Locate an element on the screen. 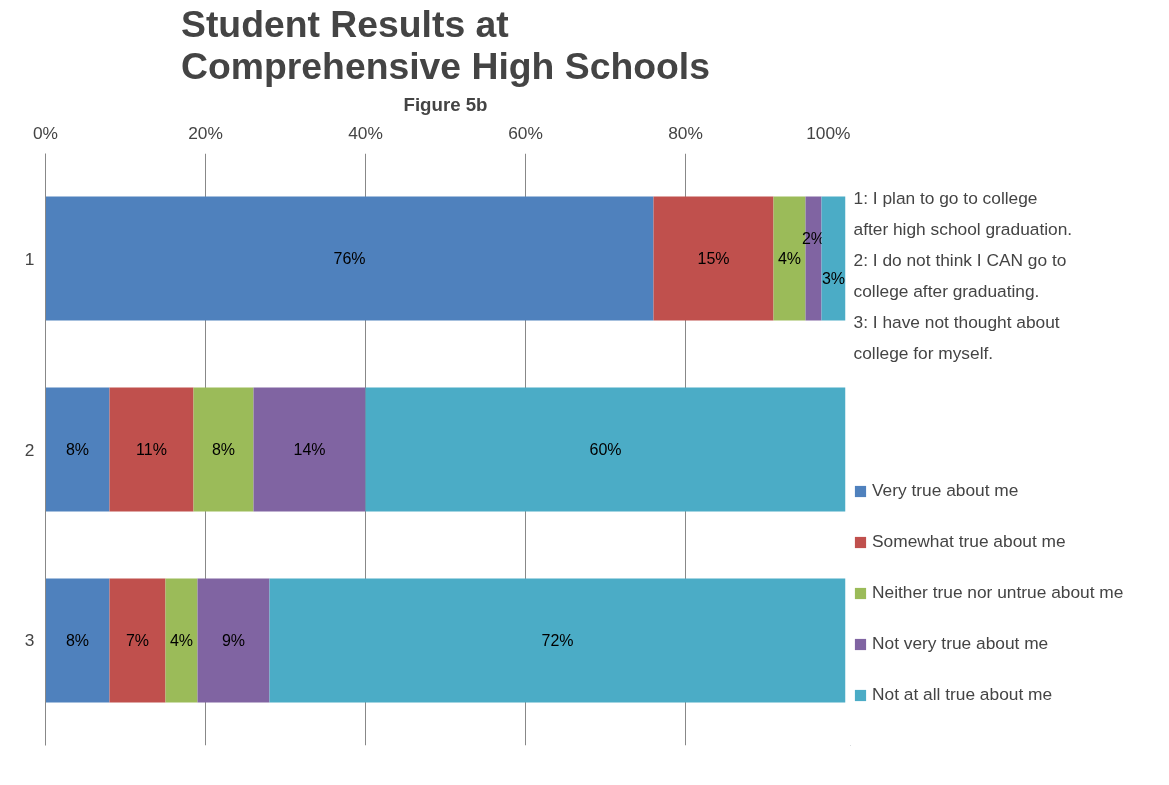 This screenshot has height=785, width=1169. legend-label: Not very true about me is located at coordinates (960, 643).